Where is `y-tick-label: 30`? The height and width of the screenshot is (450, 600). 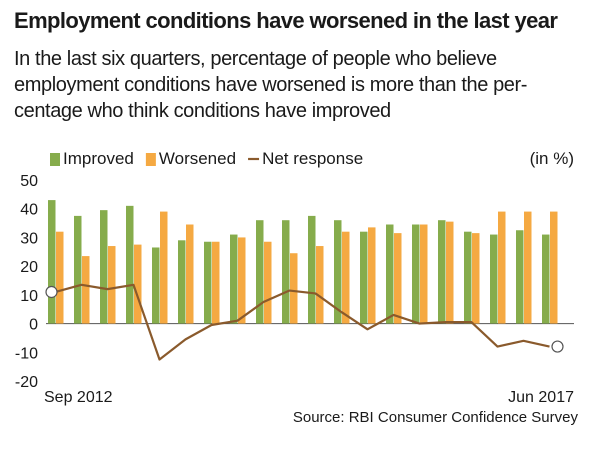
y-tick-label: 30 is located at coordinates (29, 238).